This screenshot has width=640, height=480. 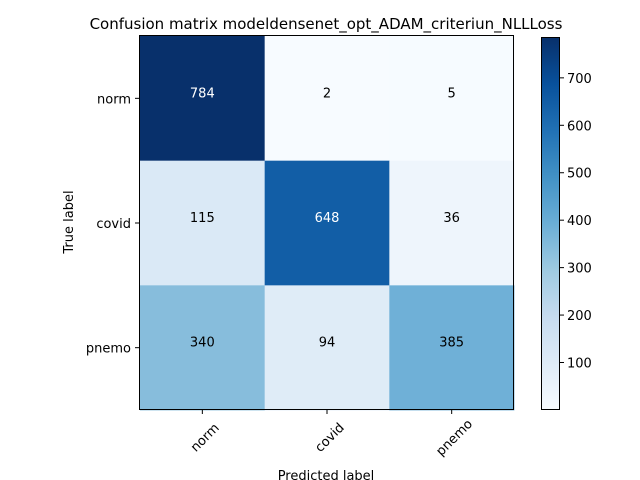 What do you see at coordinates (202, 93) in the screenshot?
I see `cell-value-label: 784` at bounding box center [202, 93].